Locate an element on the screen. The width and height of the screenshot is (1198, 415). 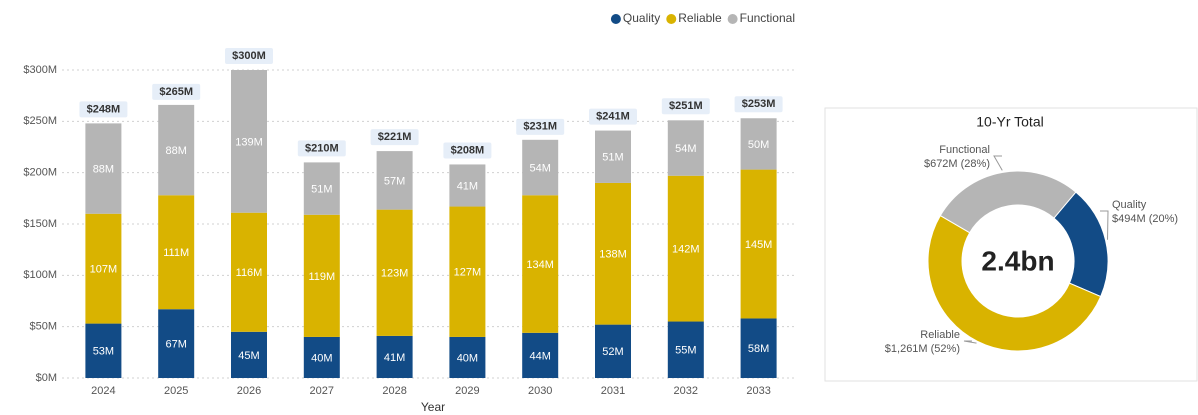
x-tick-label: 2024 is located at coordinates (103, 391).